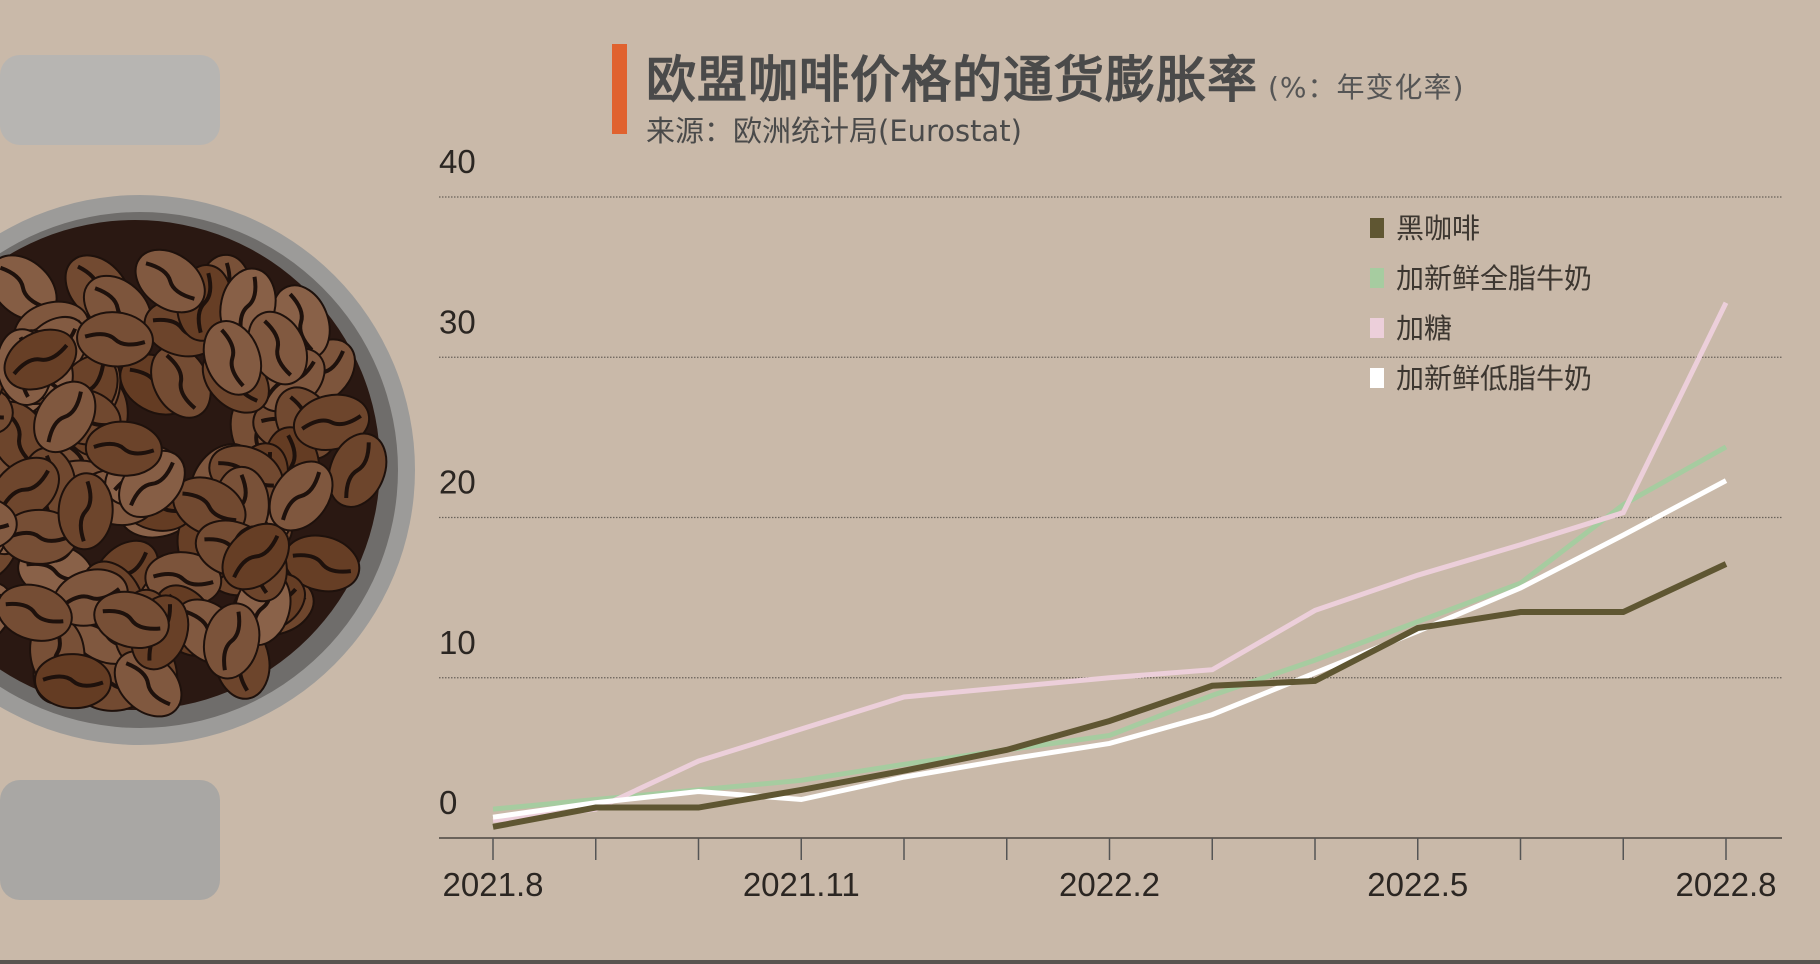  I want to click on legend-label: 加新鲜全脂牛奶, so click(1494, 278).